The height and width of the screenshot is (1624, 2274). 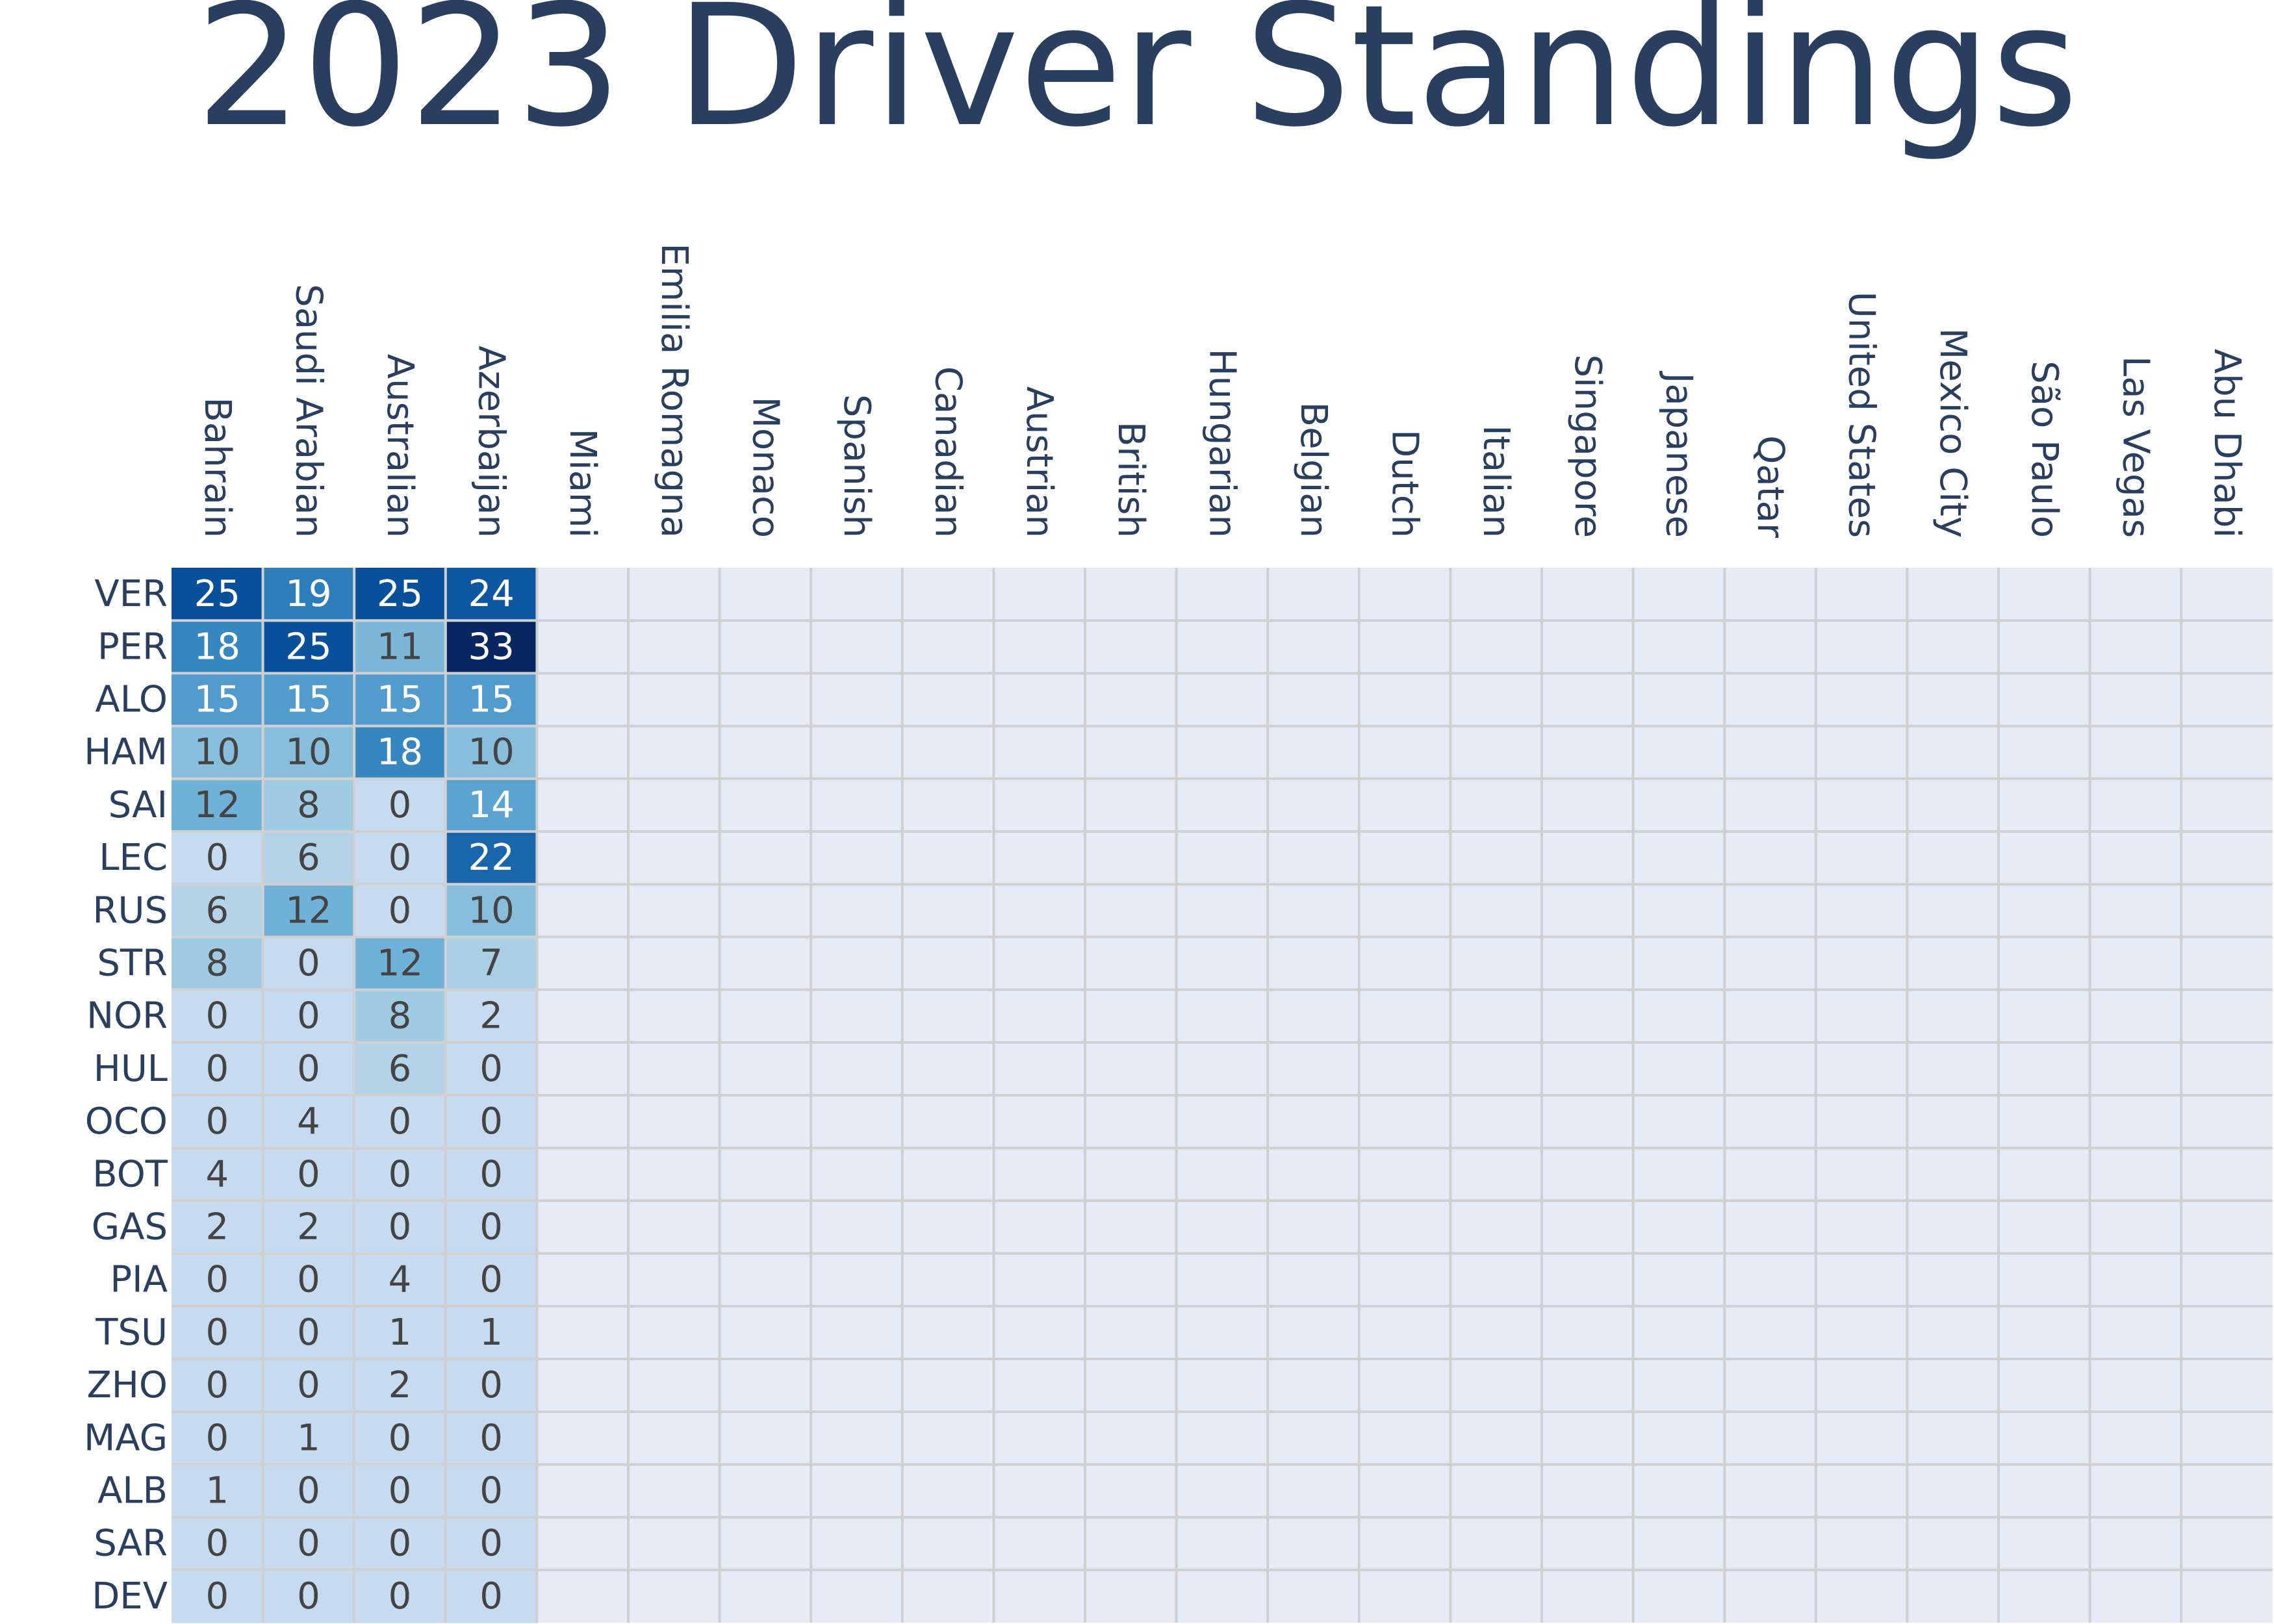 What do you see at coordinates (308, 594) in the screenshot?
I see `cell-value-label: 19` at bounding box center [308, 594].